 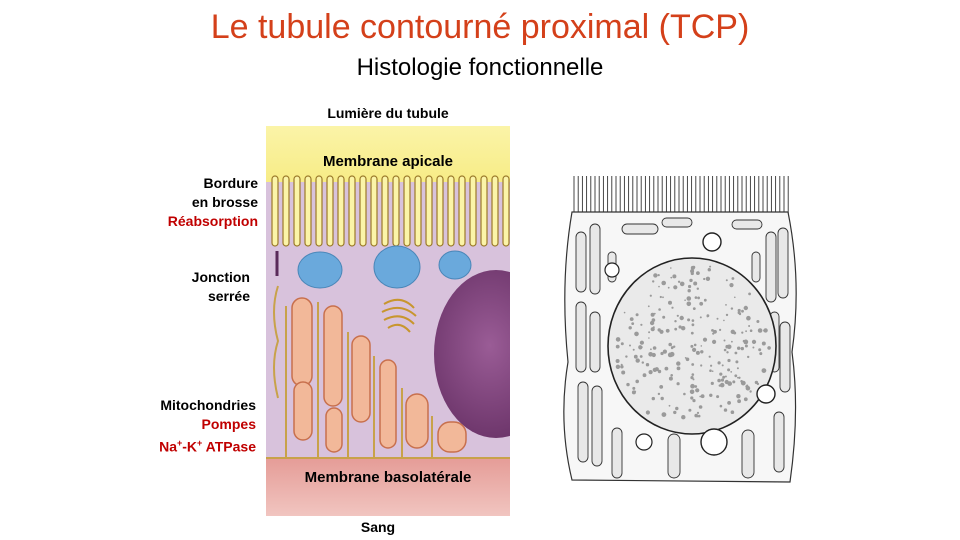 I want to click on lateral-membrane-left, so click(x=276, y=342).